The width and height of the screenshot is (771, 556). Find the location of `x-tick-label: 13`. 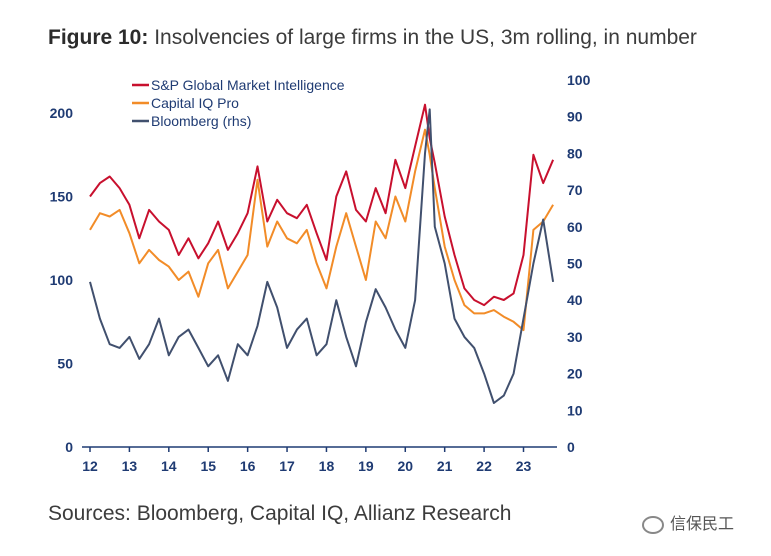

x-tick-label: 13 is located at coordinates (130, 466).